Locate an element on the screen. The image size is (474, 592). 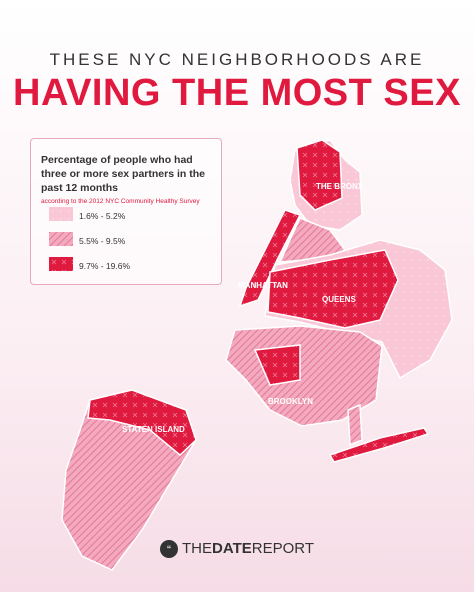
brand-prefix: THE is located at coordinates (197, 548).